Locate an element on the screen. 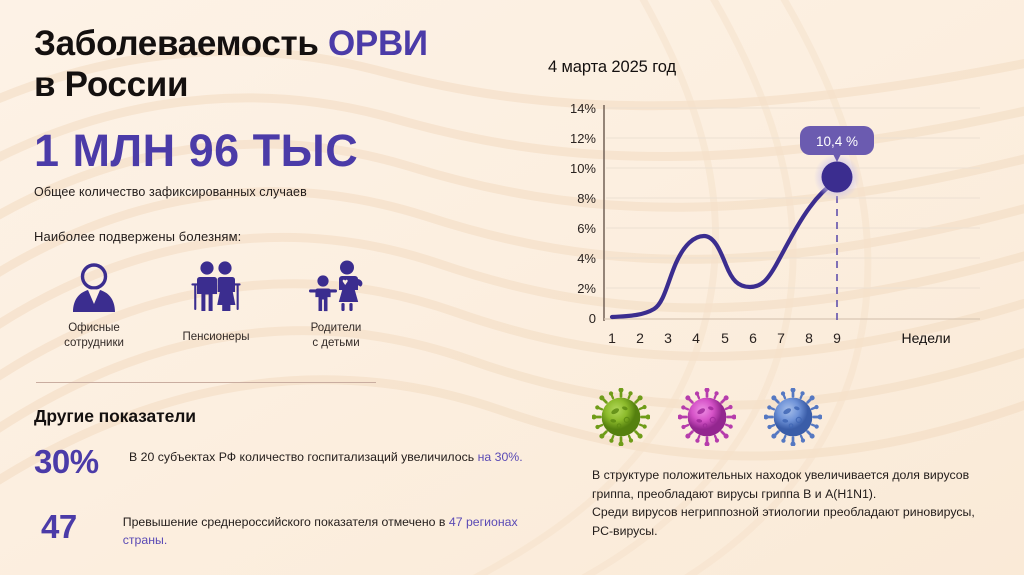  x-tick-1: 1 is located at coordinates (612, 337).